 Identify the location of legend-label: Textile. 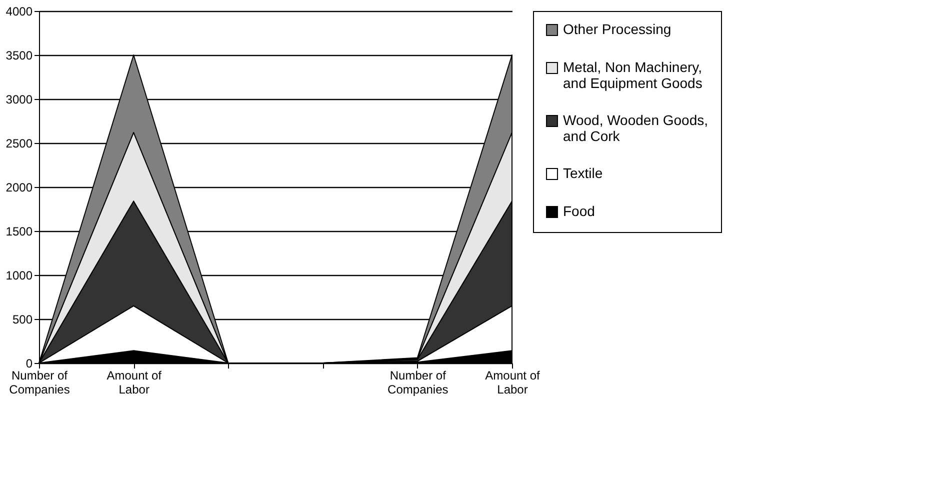
(583, 173).